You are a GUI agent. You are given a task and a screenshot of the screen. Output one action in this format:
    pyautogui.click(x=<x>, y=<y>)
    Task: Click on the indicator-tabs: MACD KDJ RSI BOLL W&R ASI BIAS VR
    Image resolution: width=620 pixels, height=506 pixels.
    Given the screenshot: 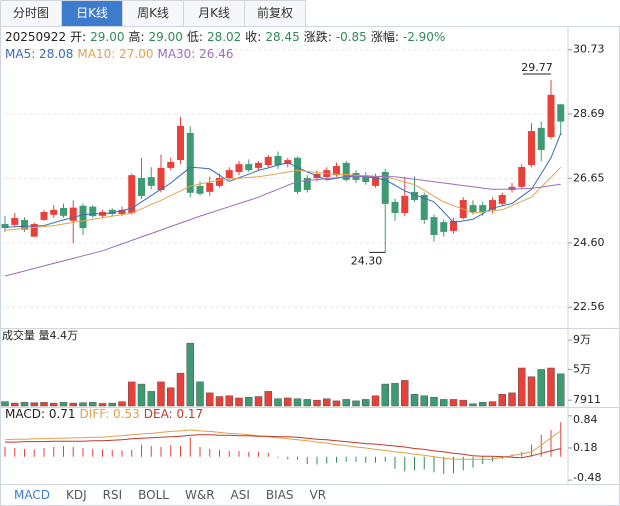 What is the action you would take?
    pyautogui.click(x=170, y=495)
    